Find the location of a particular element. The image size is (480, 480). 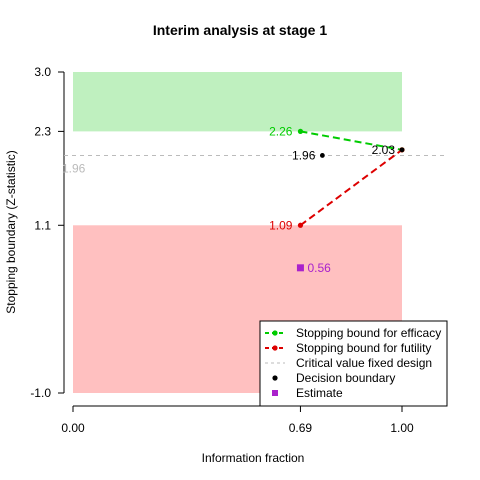

end-value-label: 2.03 is located at coordinates (384, 150).